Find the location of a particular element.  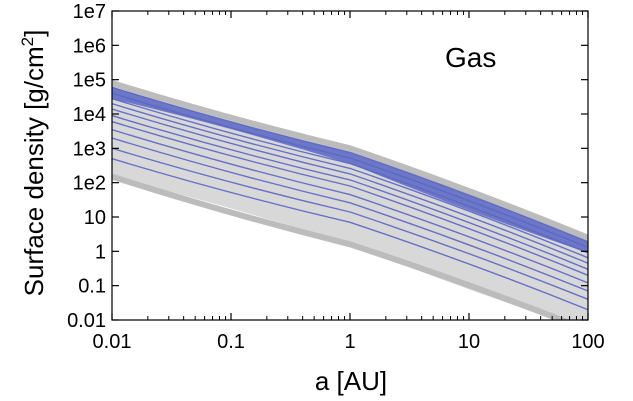

y-axis-label-main: Surface density [g/cm is located at coordinates (34, 171).